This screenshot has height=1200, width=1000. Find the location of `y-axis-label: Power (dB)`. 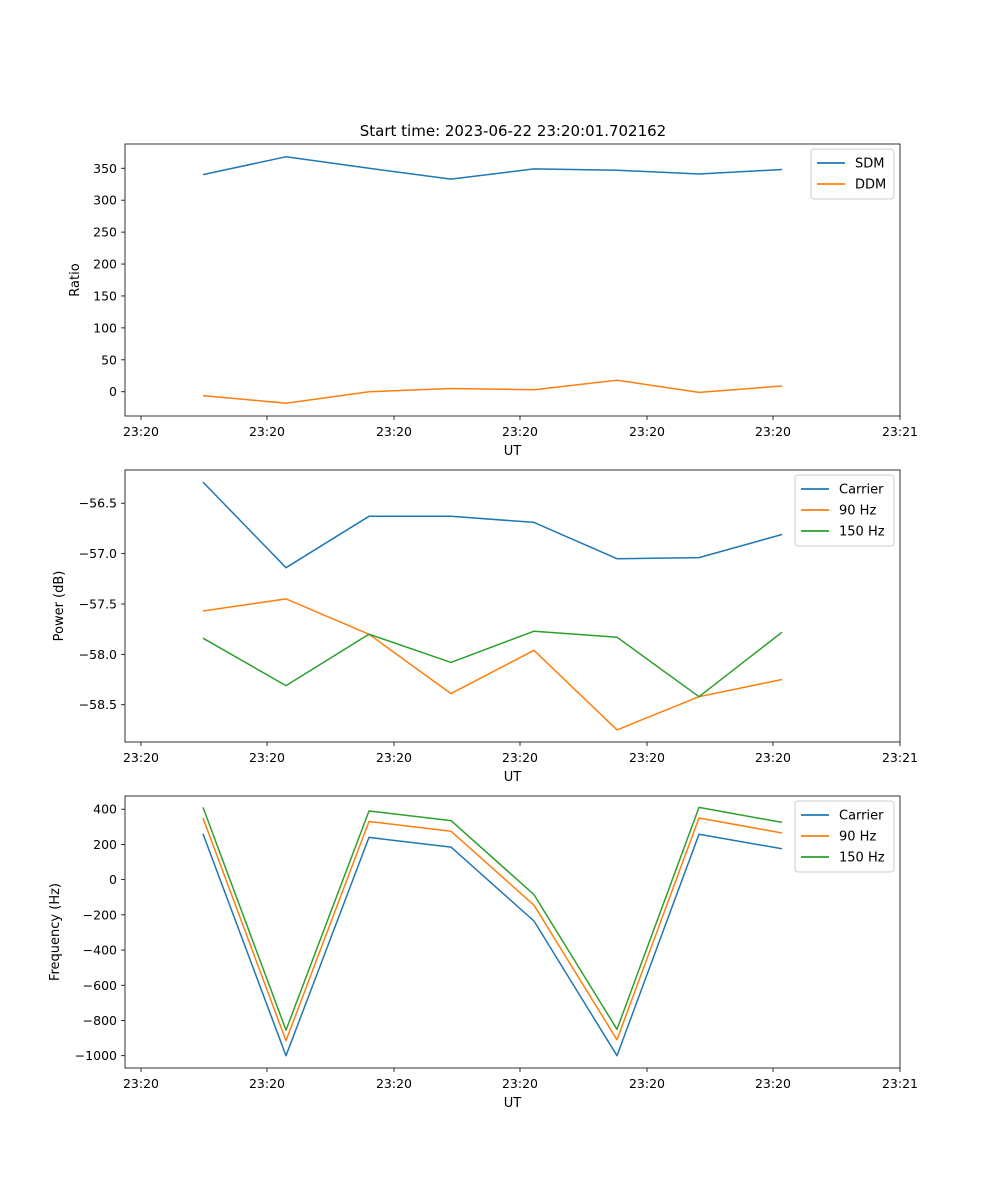

y-axis-label: Power (dB) is located at coordinates (59, 606).